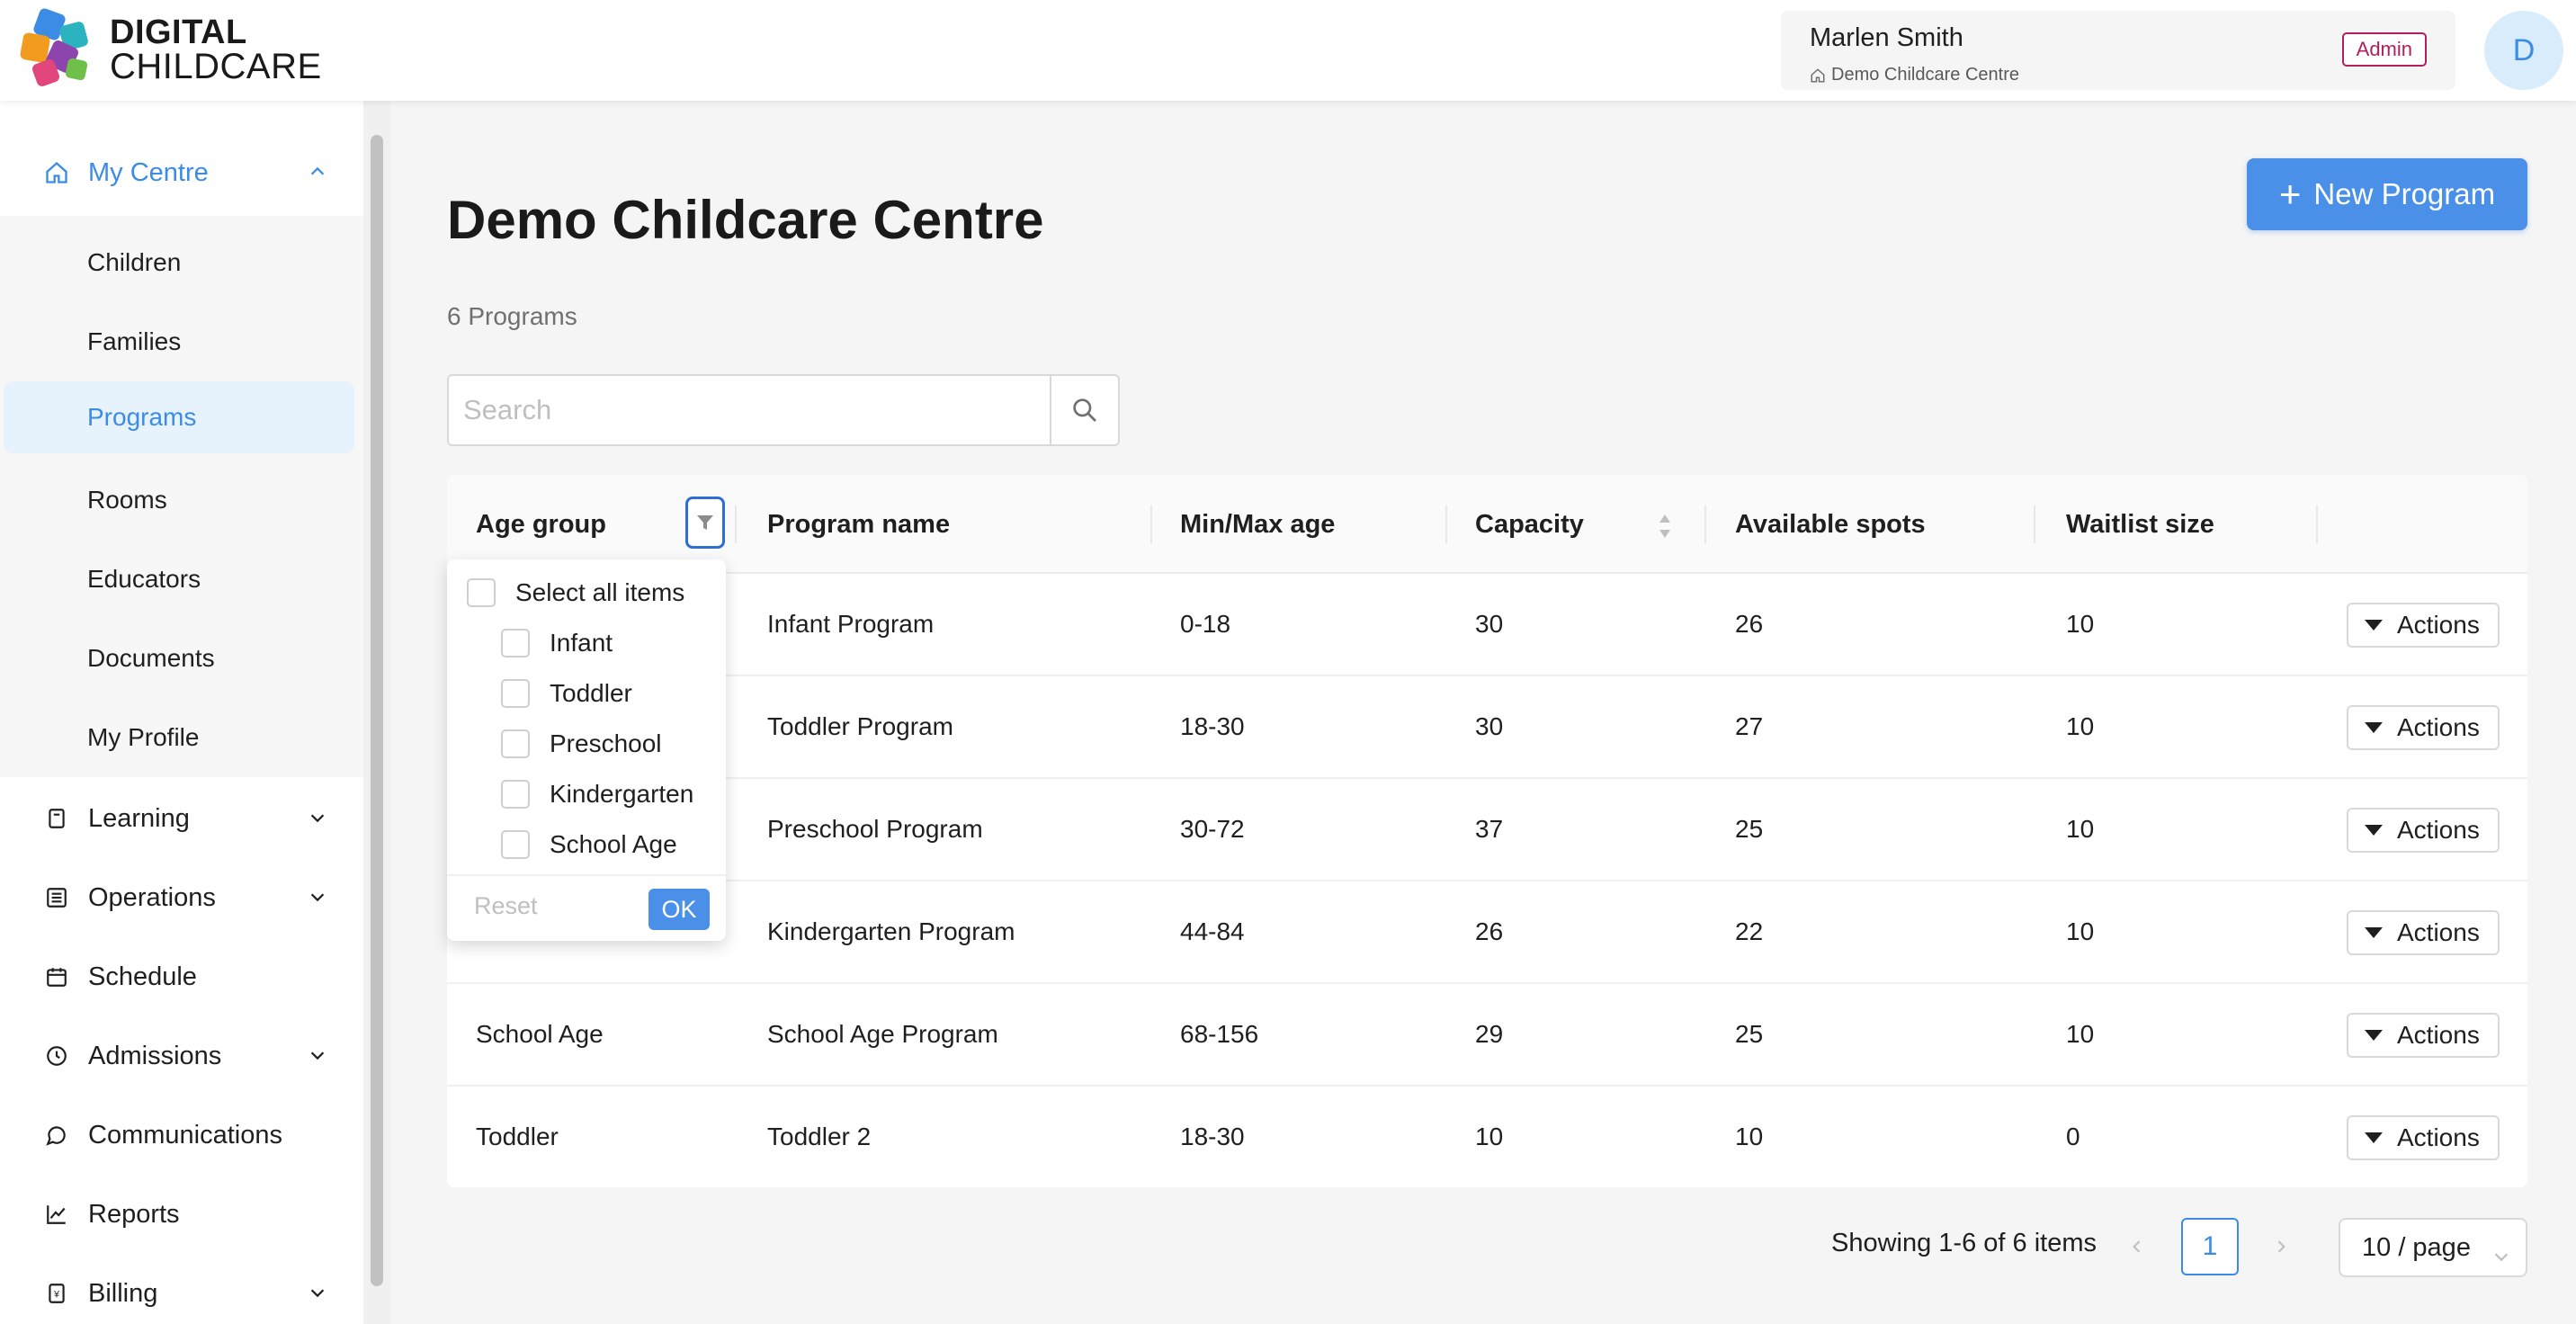 The width and height of the screenshot is (2576, 1324). Describe the element at coordinates (1914, 75) in the screenshot. I see `user-centre: Demo Childcare Centre` at that location.